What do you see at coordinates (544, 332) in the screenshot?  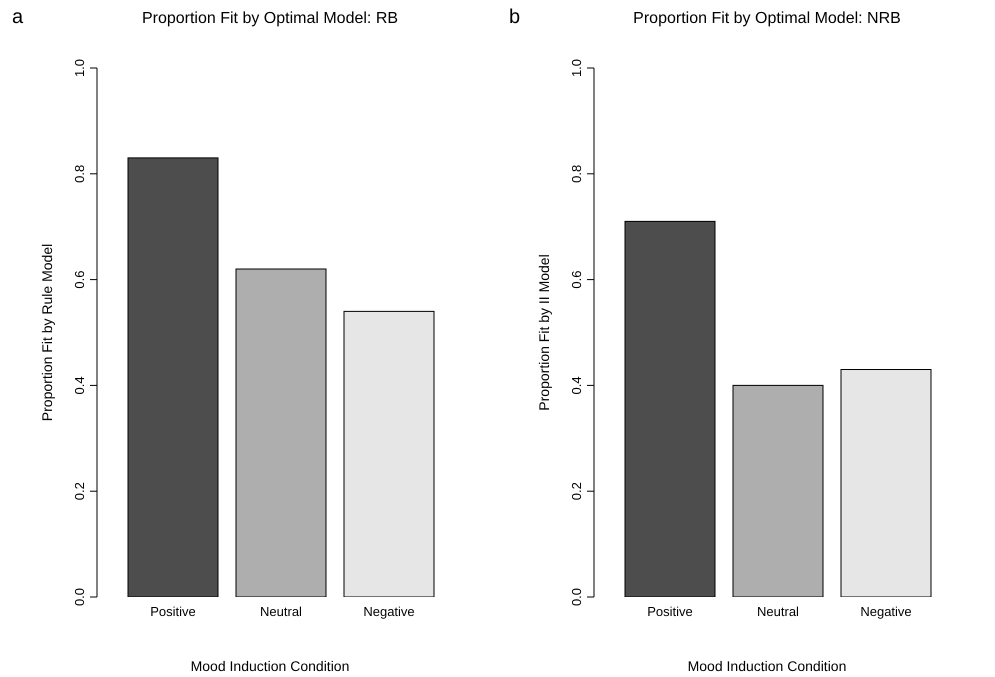 I see `y-axis-title: Proportion Fit by II Model` at bounding box center [544, 332].